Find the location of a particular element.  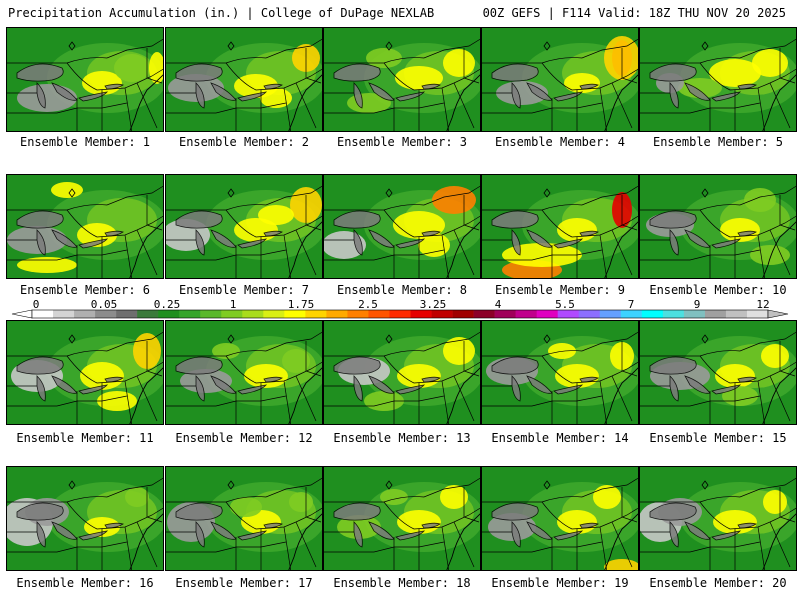

colorbar-tick-label: 0.25 is located at coordinates (167, 304).